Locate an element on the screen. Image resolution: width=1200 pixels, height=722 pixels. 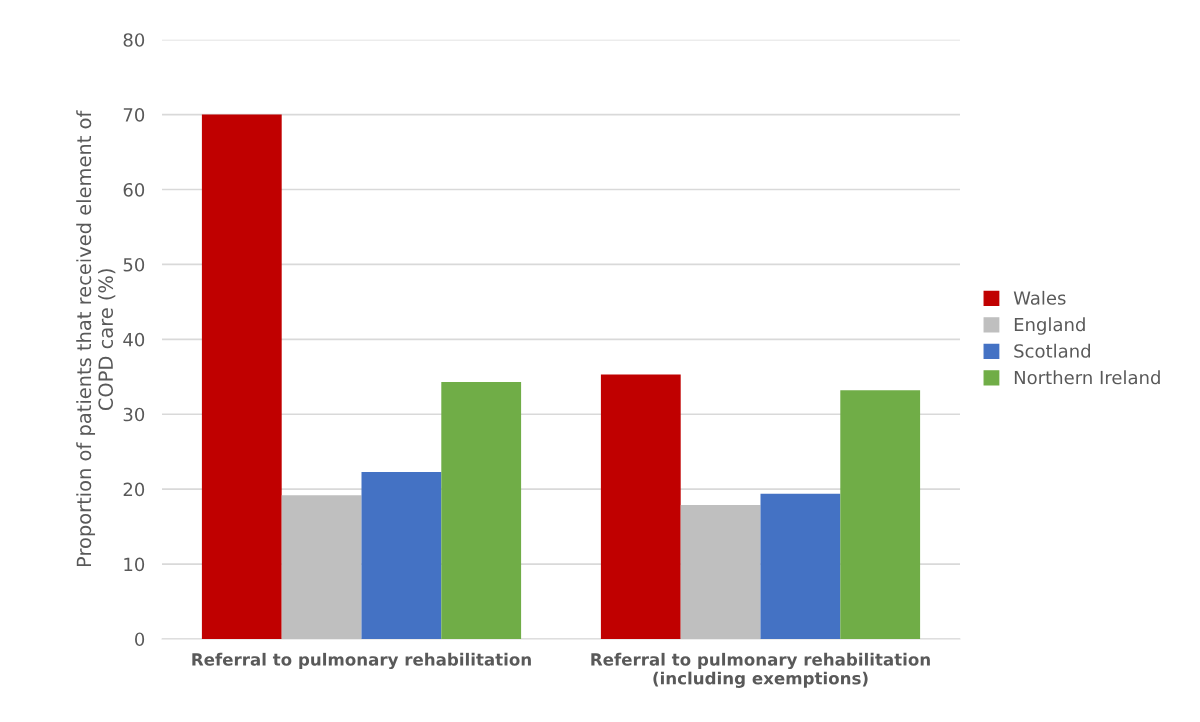
y-tick-label: 0 is located at coordinates (140, 639).